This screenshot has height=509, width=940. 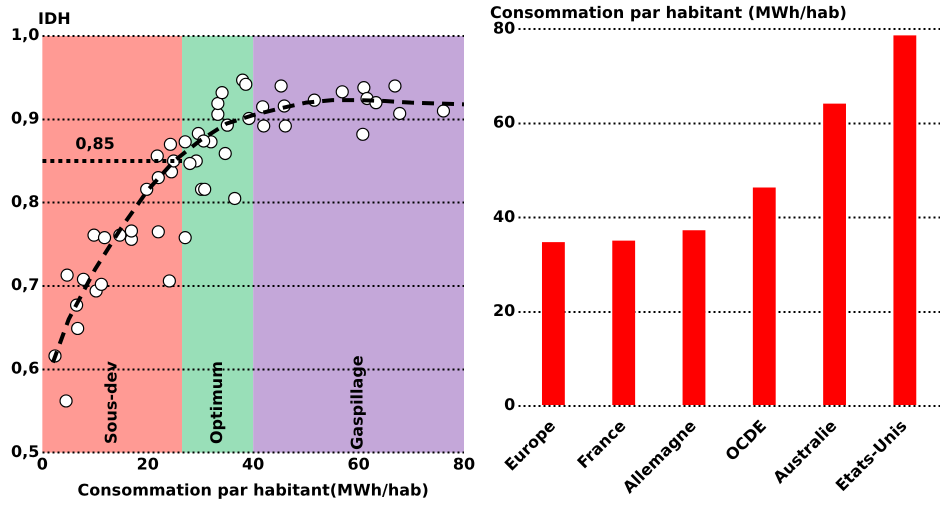 What do you see at coordinates (25, 284) in the screenshot?
I see `y-tick-label: 0,7` at bounding box center [25, 284].